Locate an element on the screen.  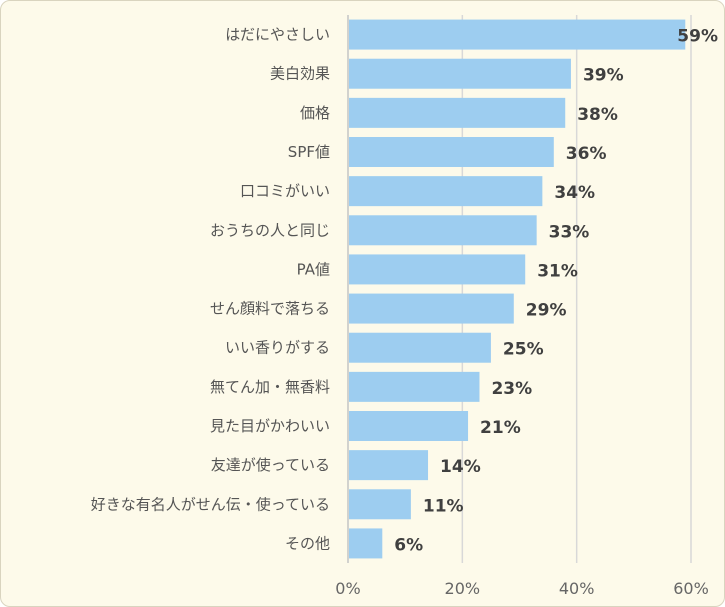
x-tick-label: 40% is located at coordinates (577, 588).